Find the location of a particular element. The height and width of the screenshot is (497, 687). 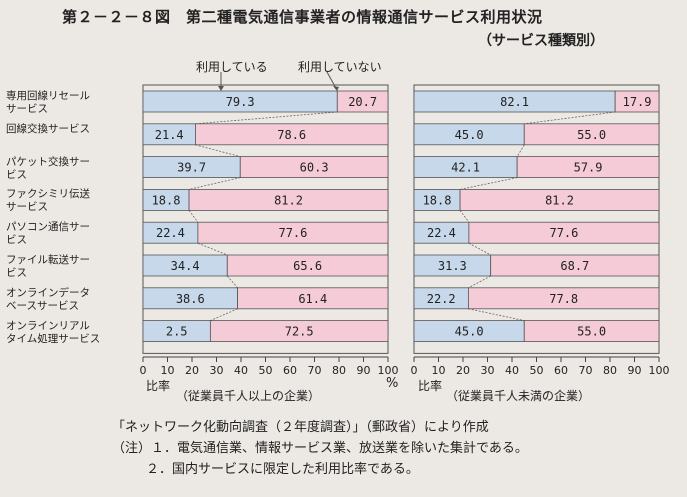

bar-label-used: 2.5 is located at coordinates (177, 332).